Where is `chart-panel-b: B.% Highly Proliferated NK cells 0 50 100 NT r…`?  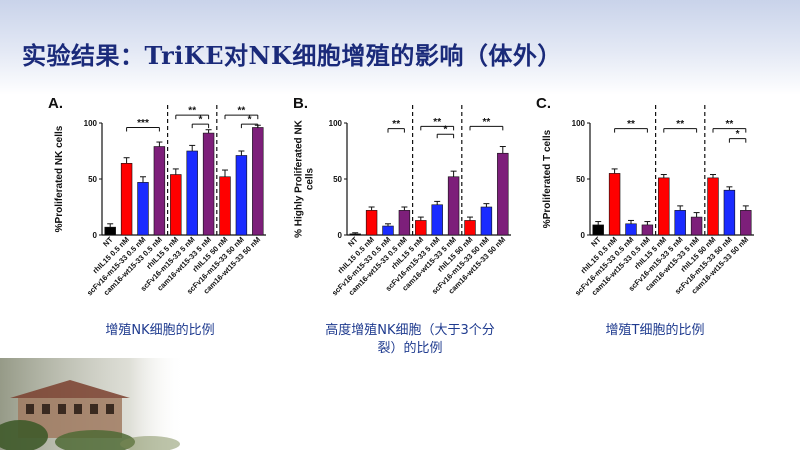 chart-panel-b: B.% Highly Proliferated NK cells 0 50 100 NT r… is located at coordinates (400, 199).